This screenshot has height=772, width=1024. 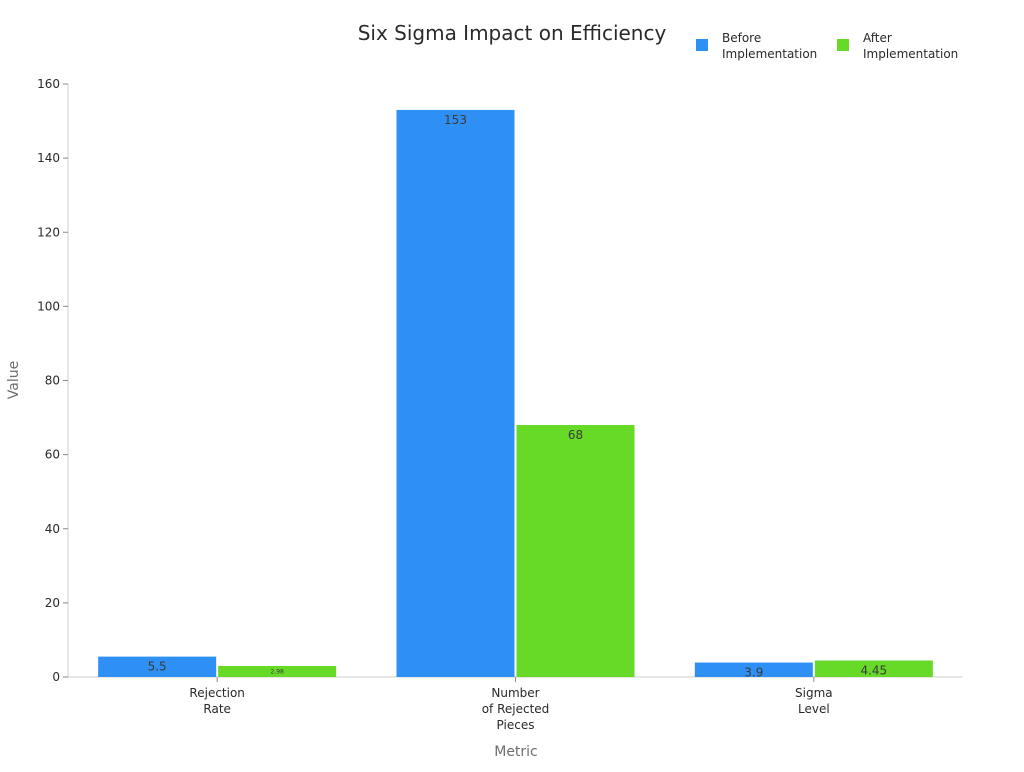 I want to click on x-tick-label-line: Pieces, so click(x=516, y=725).